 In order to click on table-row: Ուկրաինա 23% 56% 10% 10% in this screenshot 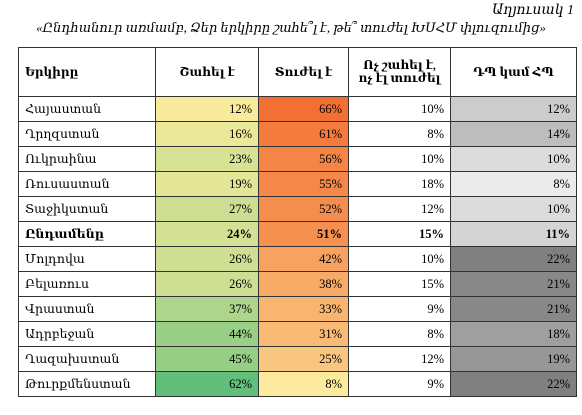, I will do `click(297, 159)`.